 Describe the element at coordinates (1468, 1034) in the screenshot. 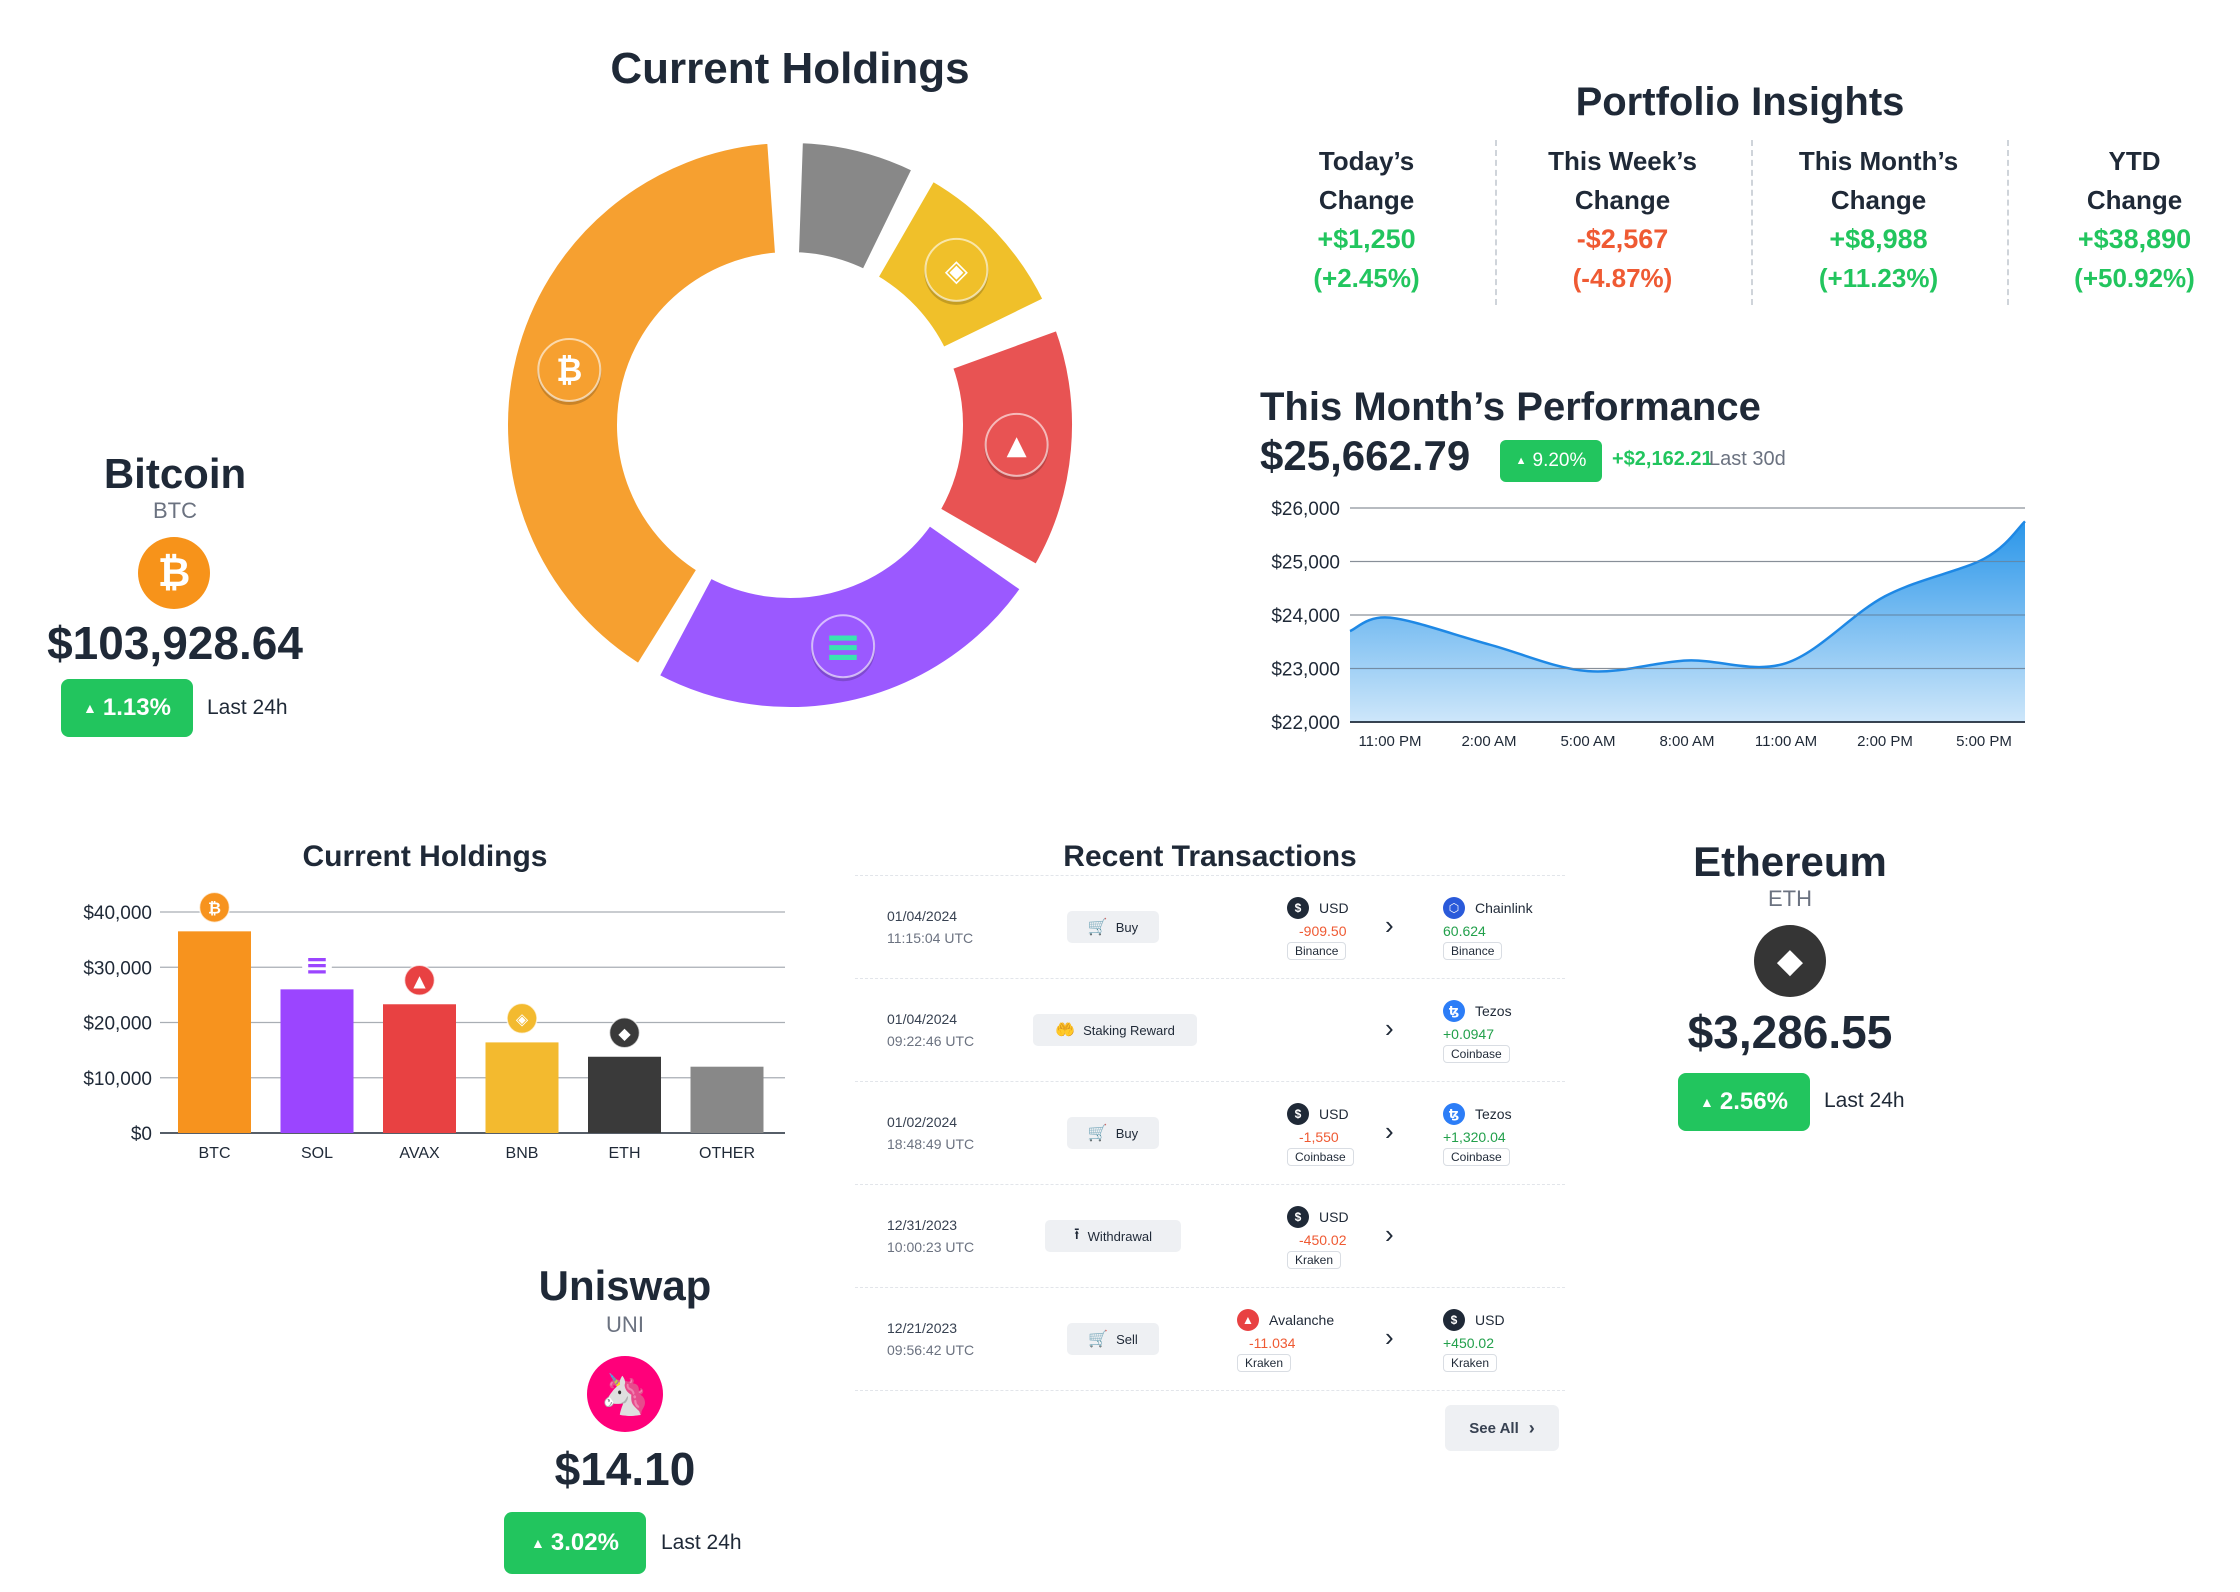

I see `asset-amount: +0.0947` at that location.